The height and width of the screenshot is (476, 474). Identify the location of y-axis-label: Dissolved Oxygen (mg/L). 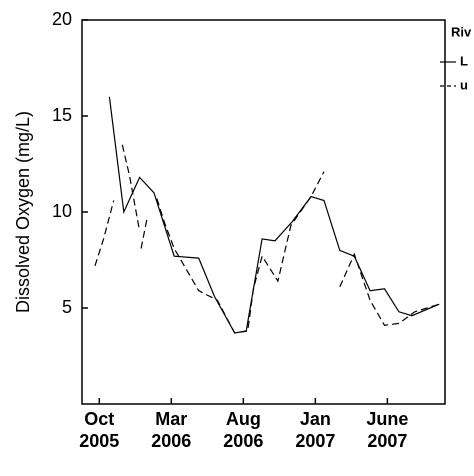
(23, 212).